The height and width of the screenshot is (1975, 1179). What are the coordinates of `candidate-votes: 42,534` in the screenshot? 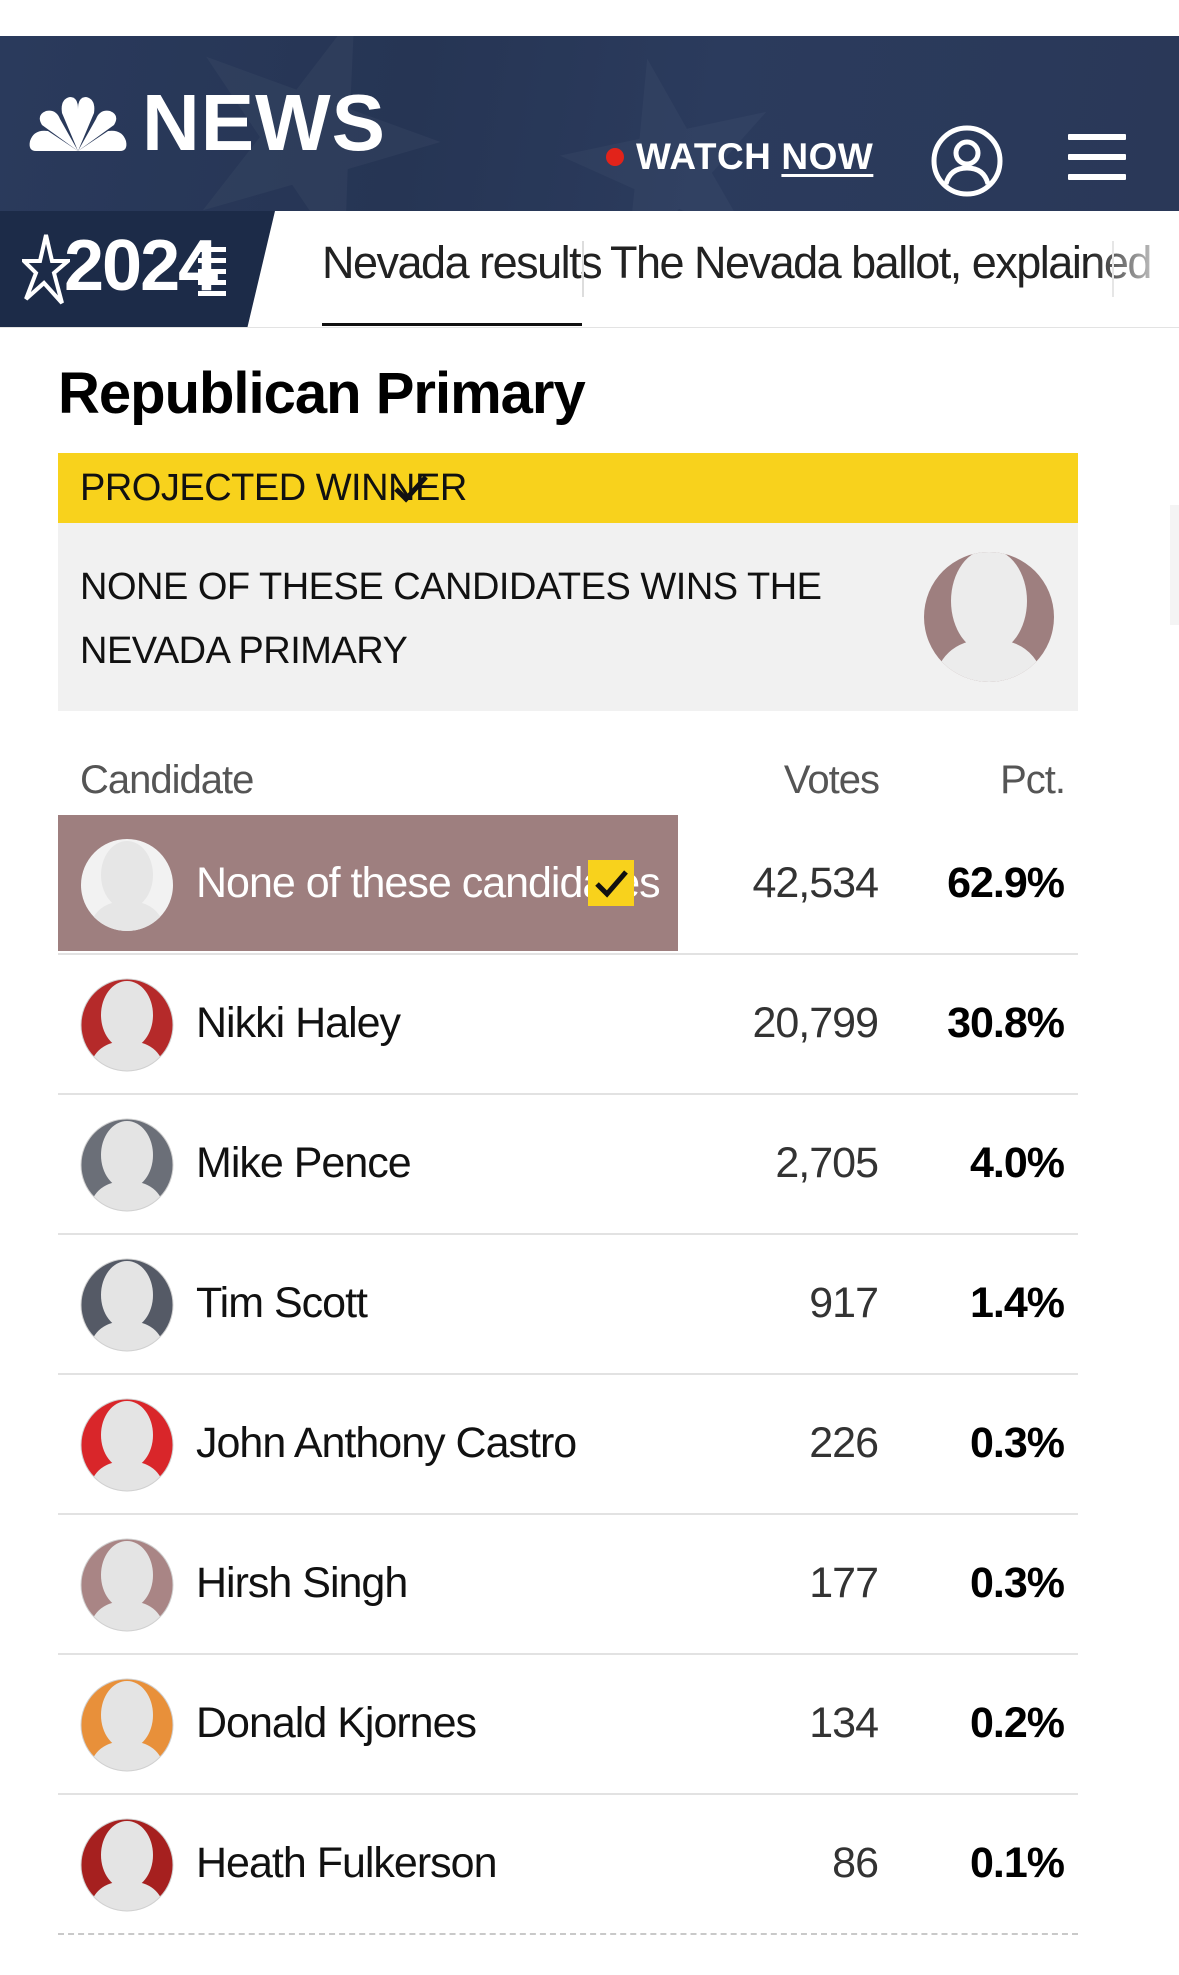 It's located at (815, 883).